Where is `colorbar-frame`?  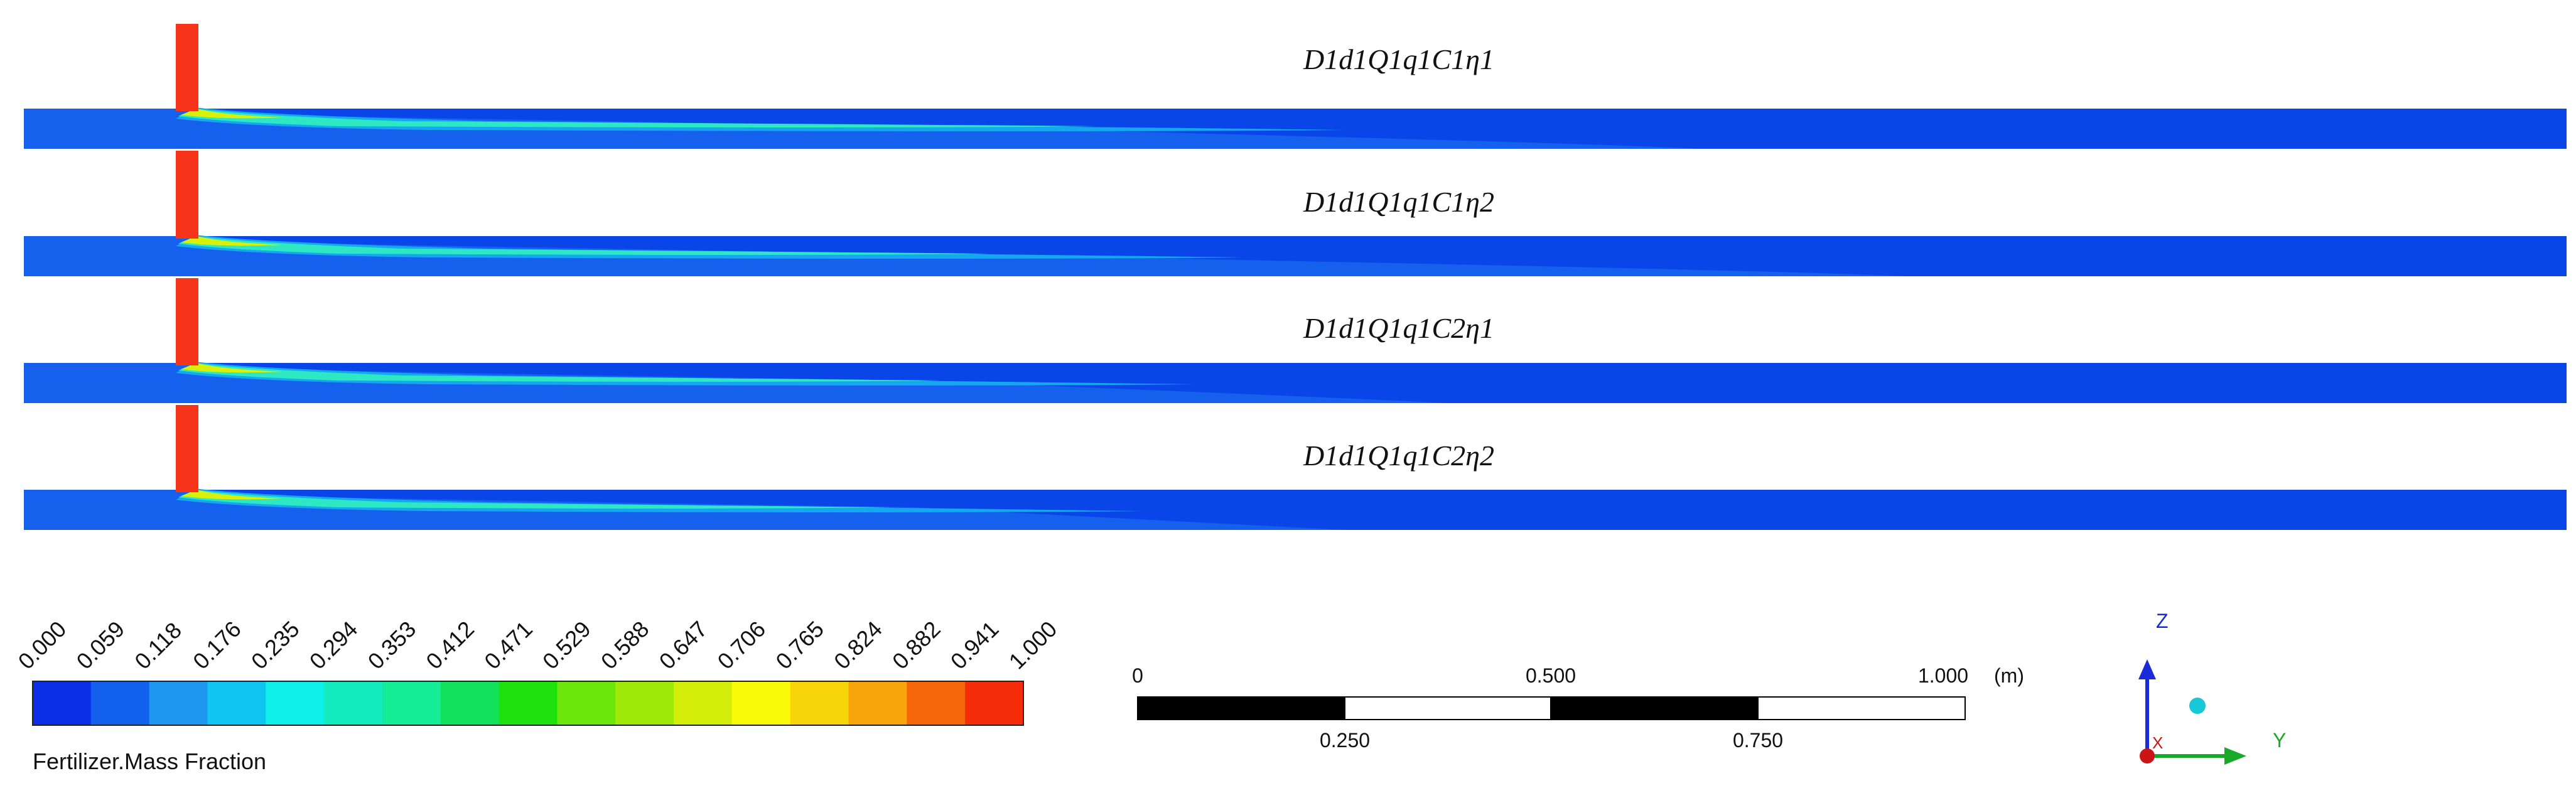 colorbar-frame is located at coordinates (528, 703).